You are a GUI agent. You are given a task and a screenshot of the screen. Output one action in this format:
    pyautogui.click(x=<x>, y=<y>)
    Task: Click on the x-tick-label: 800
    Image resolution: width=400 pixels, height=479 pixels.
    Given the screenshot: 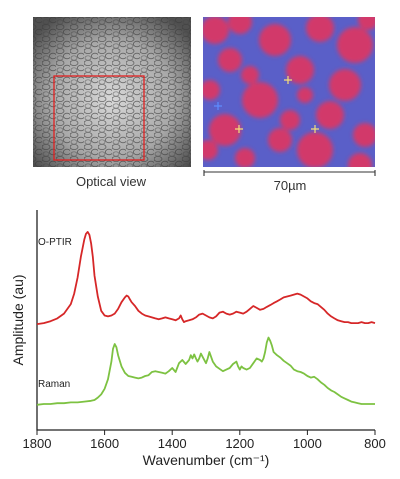 What is the action you would take?
    pyautogui.click(x=375, y=443)
    